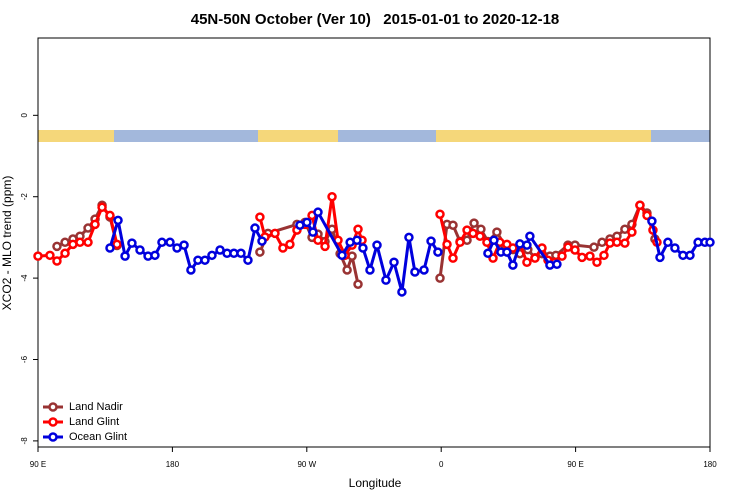 This screenshot has height=500, width=750. Describe the element at coordinates (24, 115) in the screenshot. I see `y-tick-label: 0` at that location.